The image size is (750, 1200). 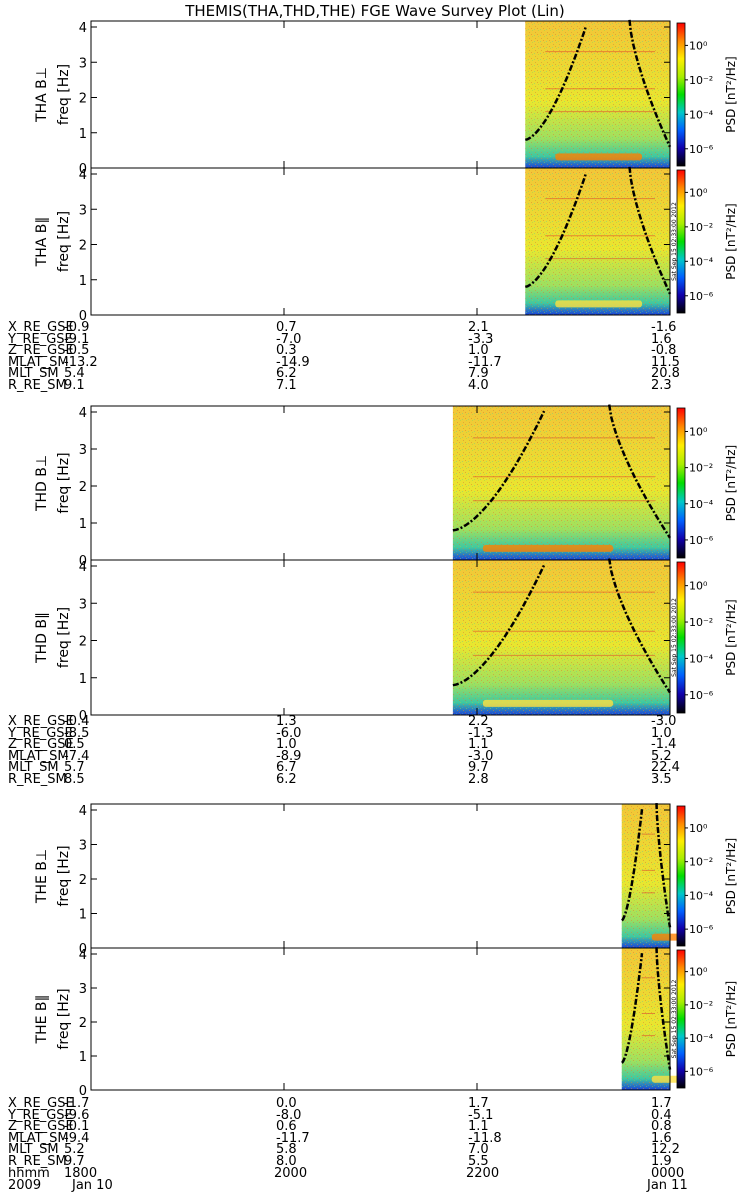 I want to click on ephemeris-value: 9.7, so click(x=74, y=1161).